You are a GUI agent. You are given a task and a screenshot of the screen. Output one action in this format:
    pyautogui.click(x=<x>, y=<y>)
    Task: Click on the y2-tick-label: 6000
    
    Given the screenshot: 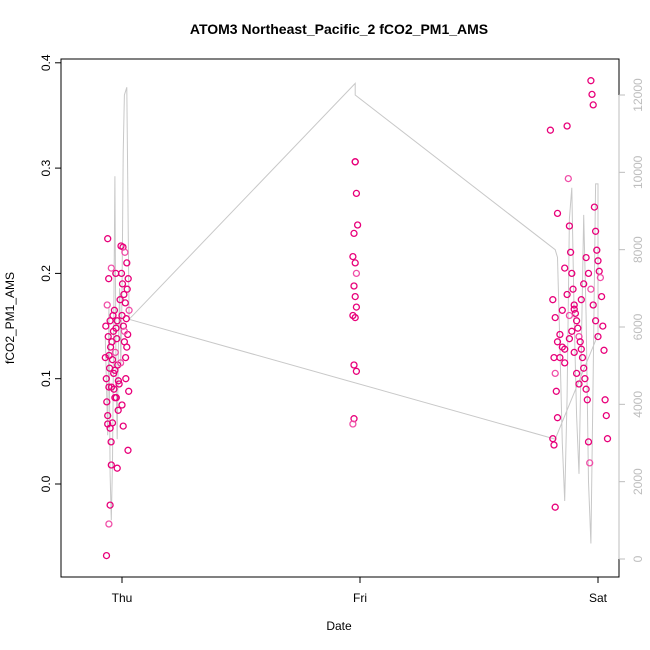 What is the action you would take?
    pyautogui.click(x=638, y=326)
    